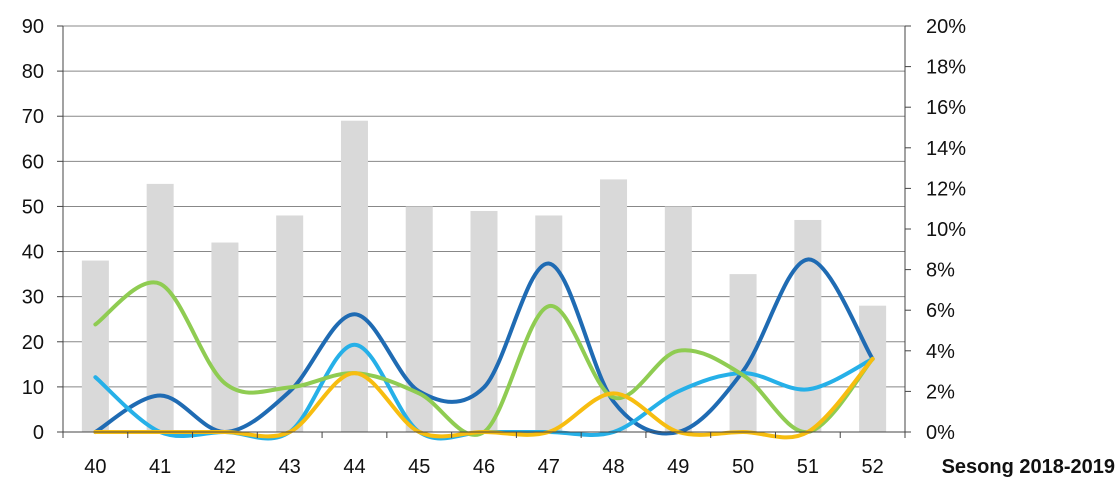  I want to click on right-tick-label: 4%, so click(940, 352).